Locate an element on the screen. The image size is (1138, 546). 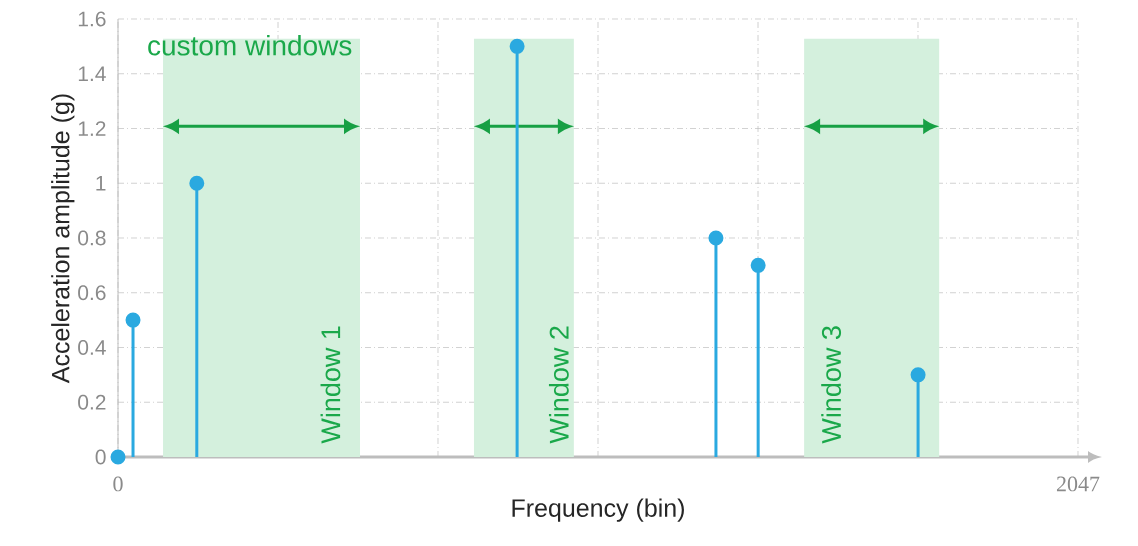
y-tick-label: 0 is located at coordinates (100, 457).